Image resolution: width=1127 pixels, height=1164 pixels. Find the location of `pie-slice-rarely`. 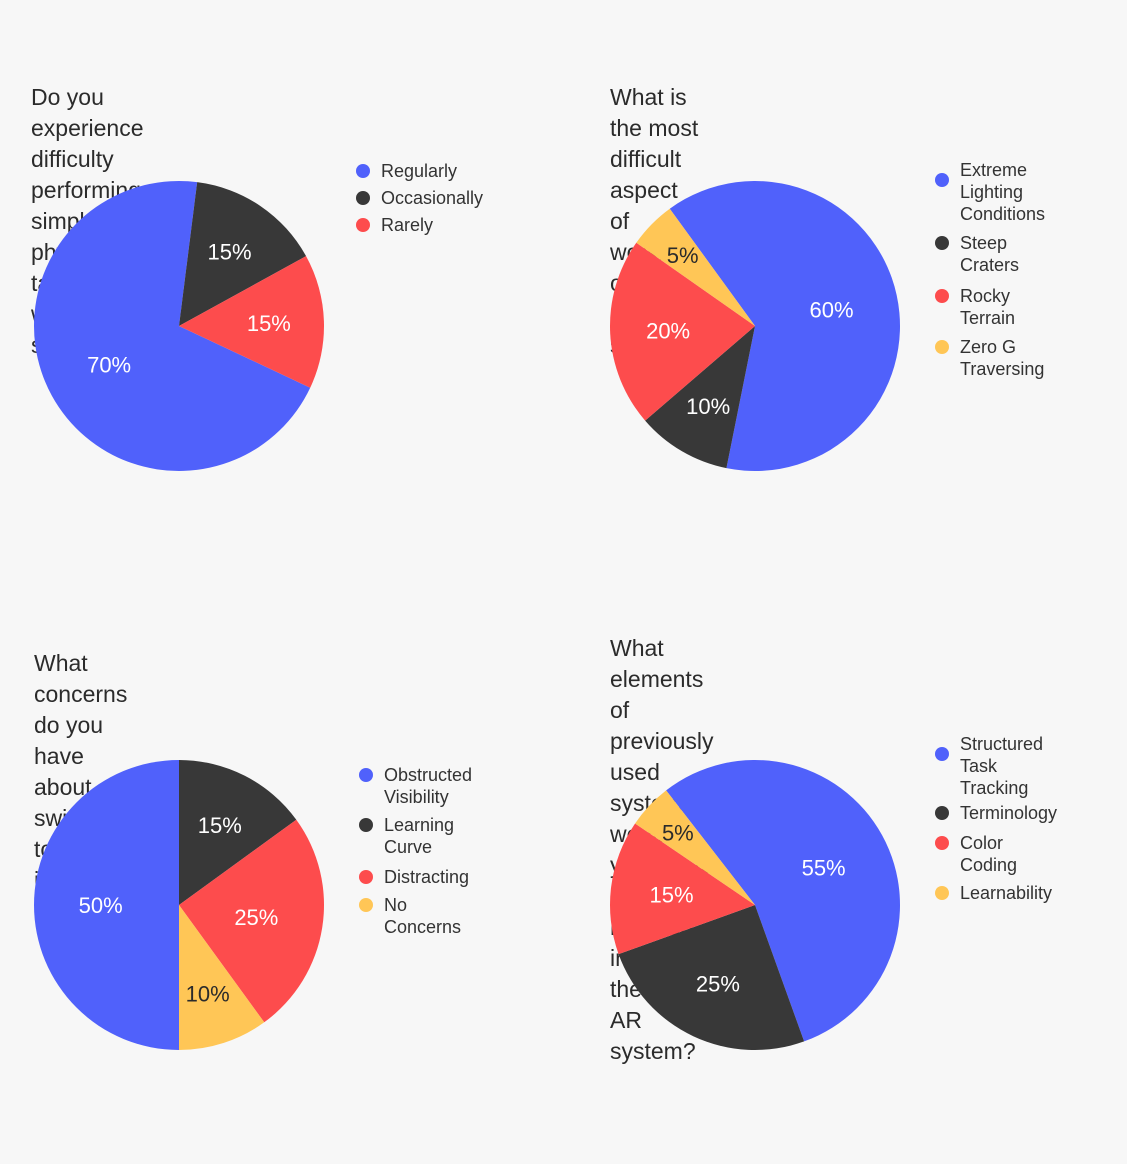

pie-slice-rarely is located at coordinates (251, 322).